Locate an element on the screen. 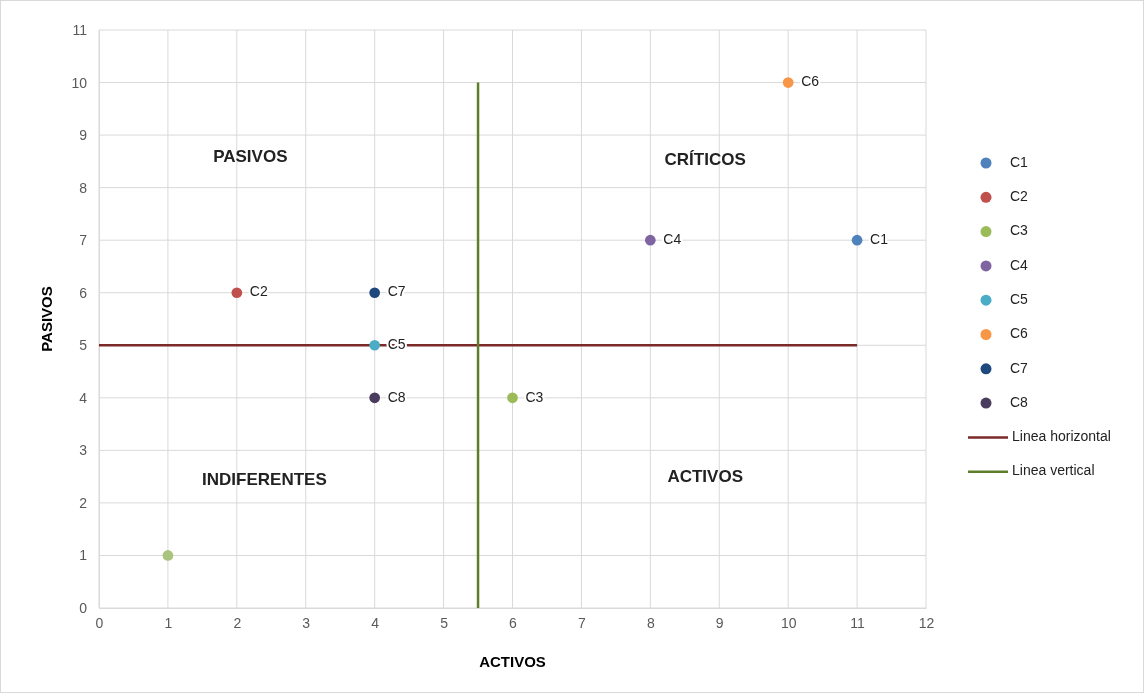 The width and height of the screenshot is (1144, 693). y-tick-label: 7 is located at coordinates (83, 240).